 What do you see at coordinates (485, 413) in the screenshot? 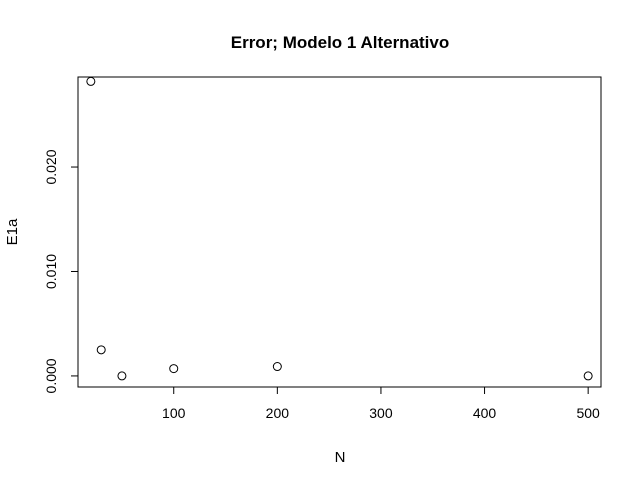
I see `x-tick-label: 400` at bounding box center [485, 413].